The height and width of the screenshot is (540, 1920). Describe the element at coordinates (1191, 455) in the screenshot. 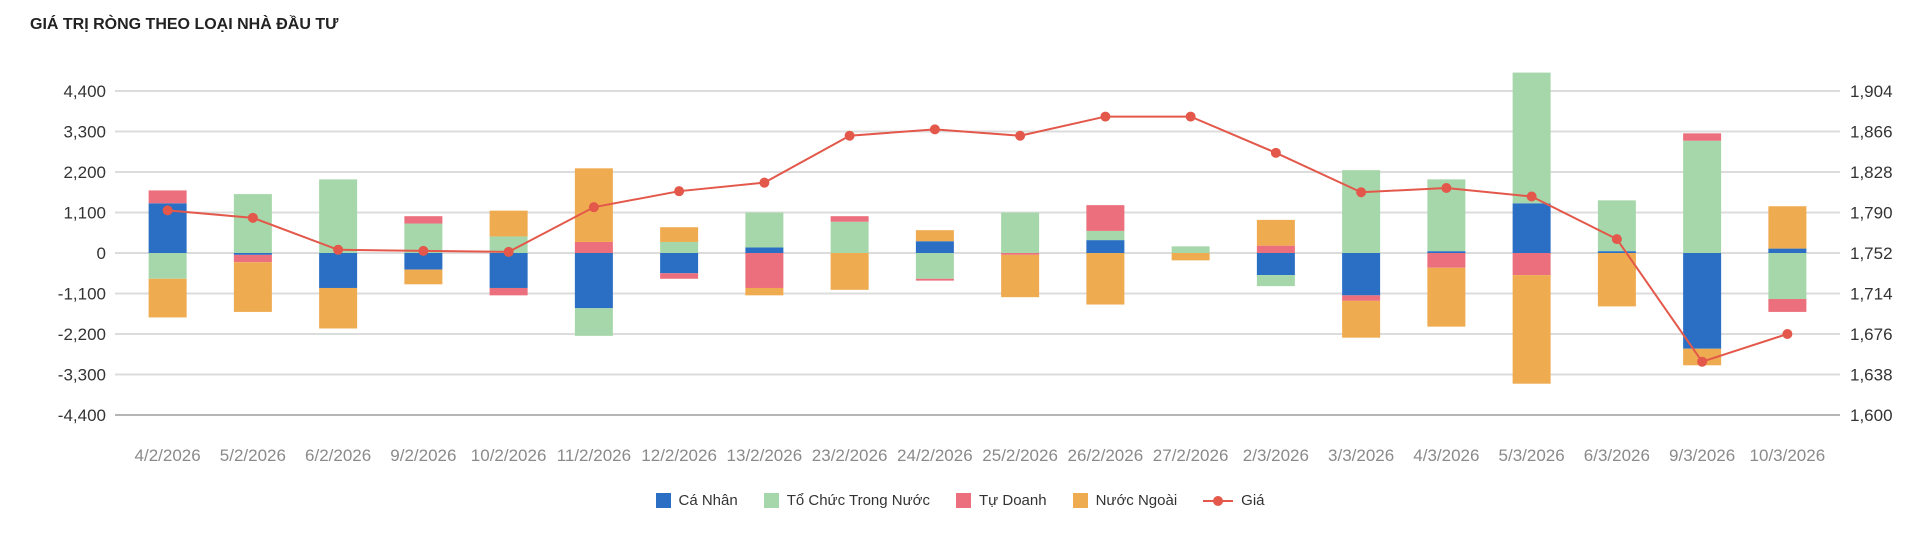

I see `x-tick-label: 27/2/2026` at that location.